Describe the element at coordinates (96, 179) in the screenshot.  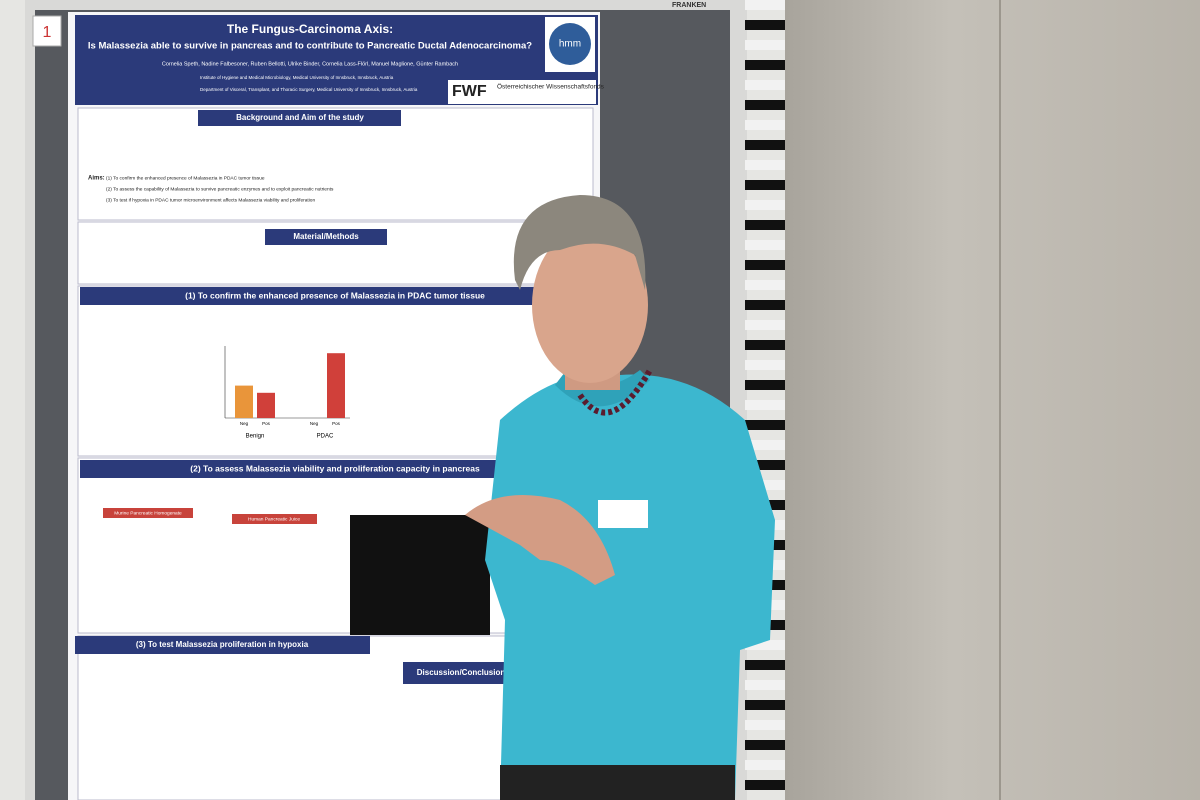
I see `aims-label: Aims:` at that location.